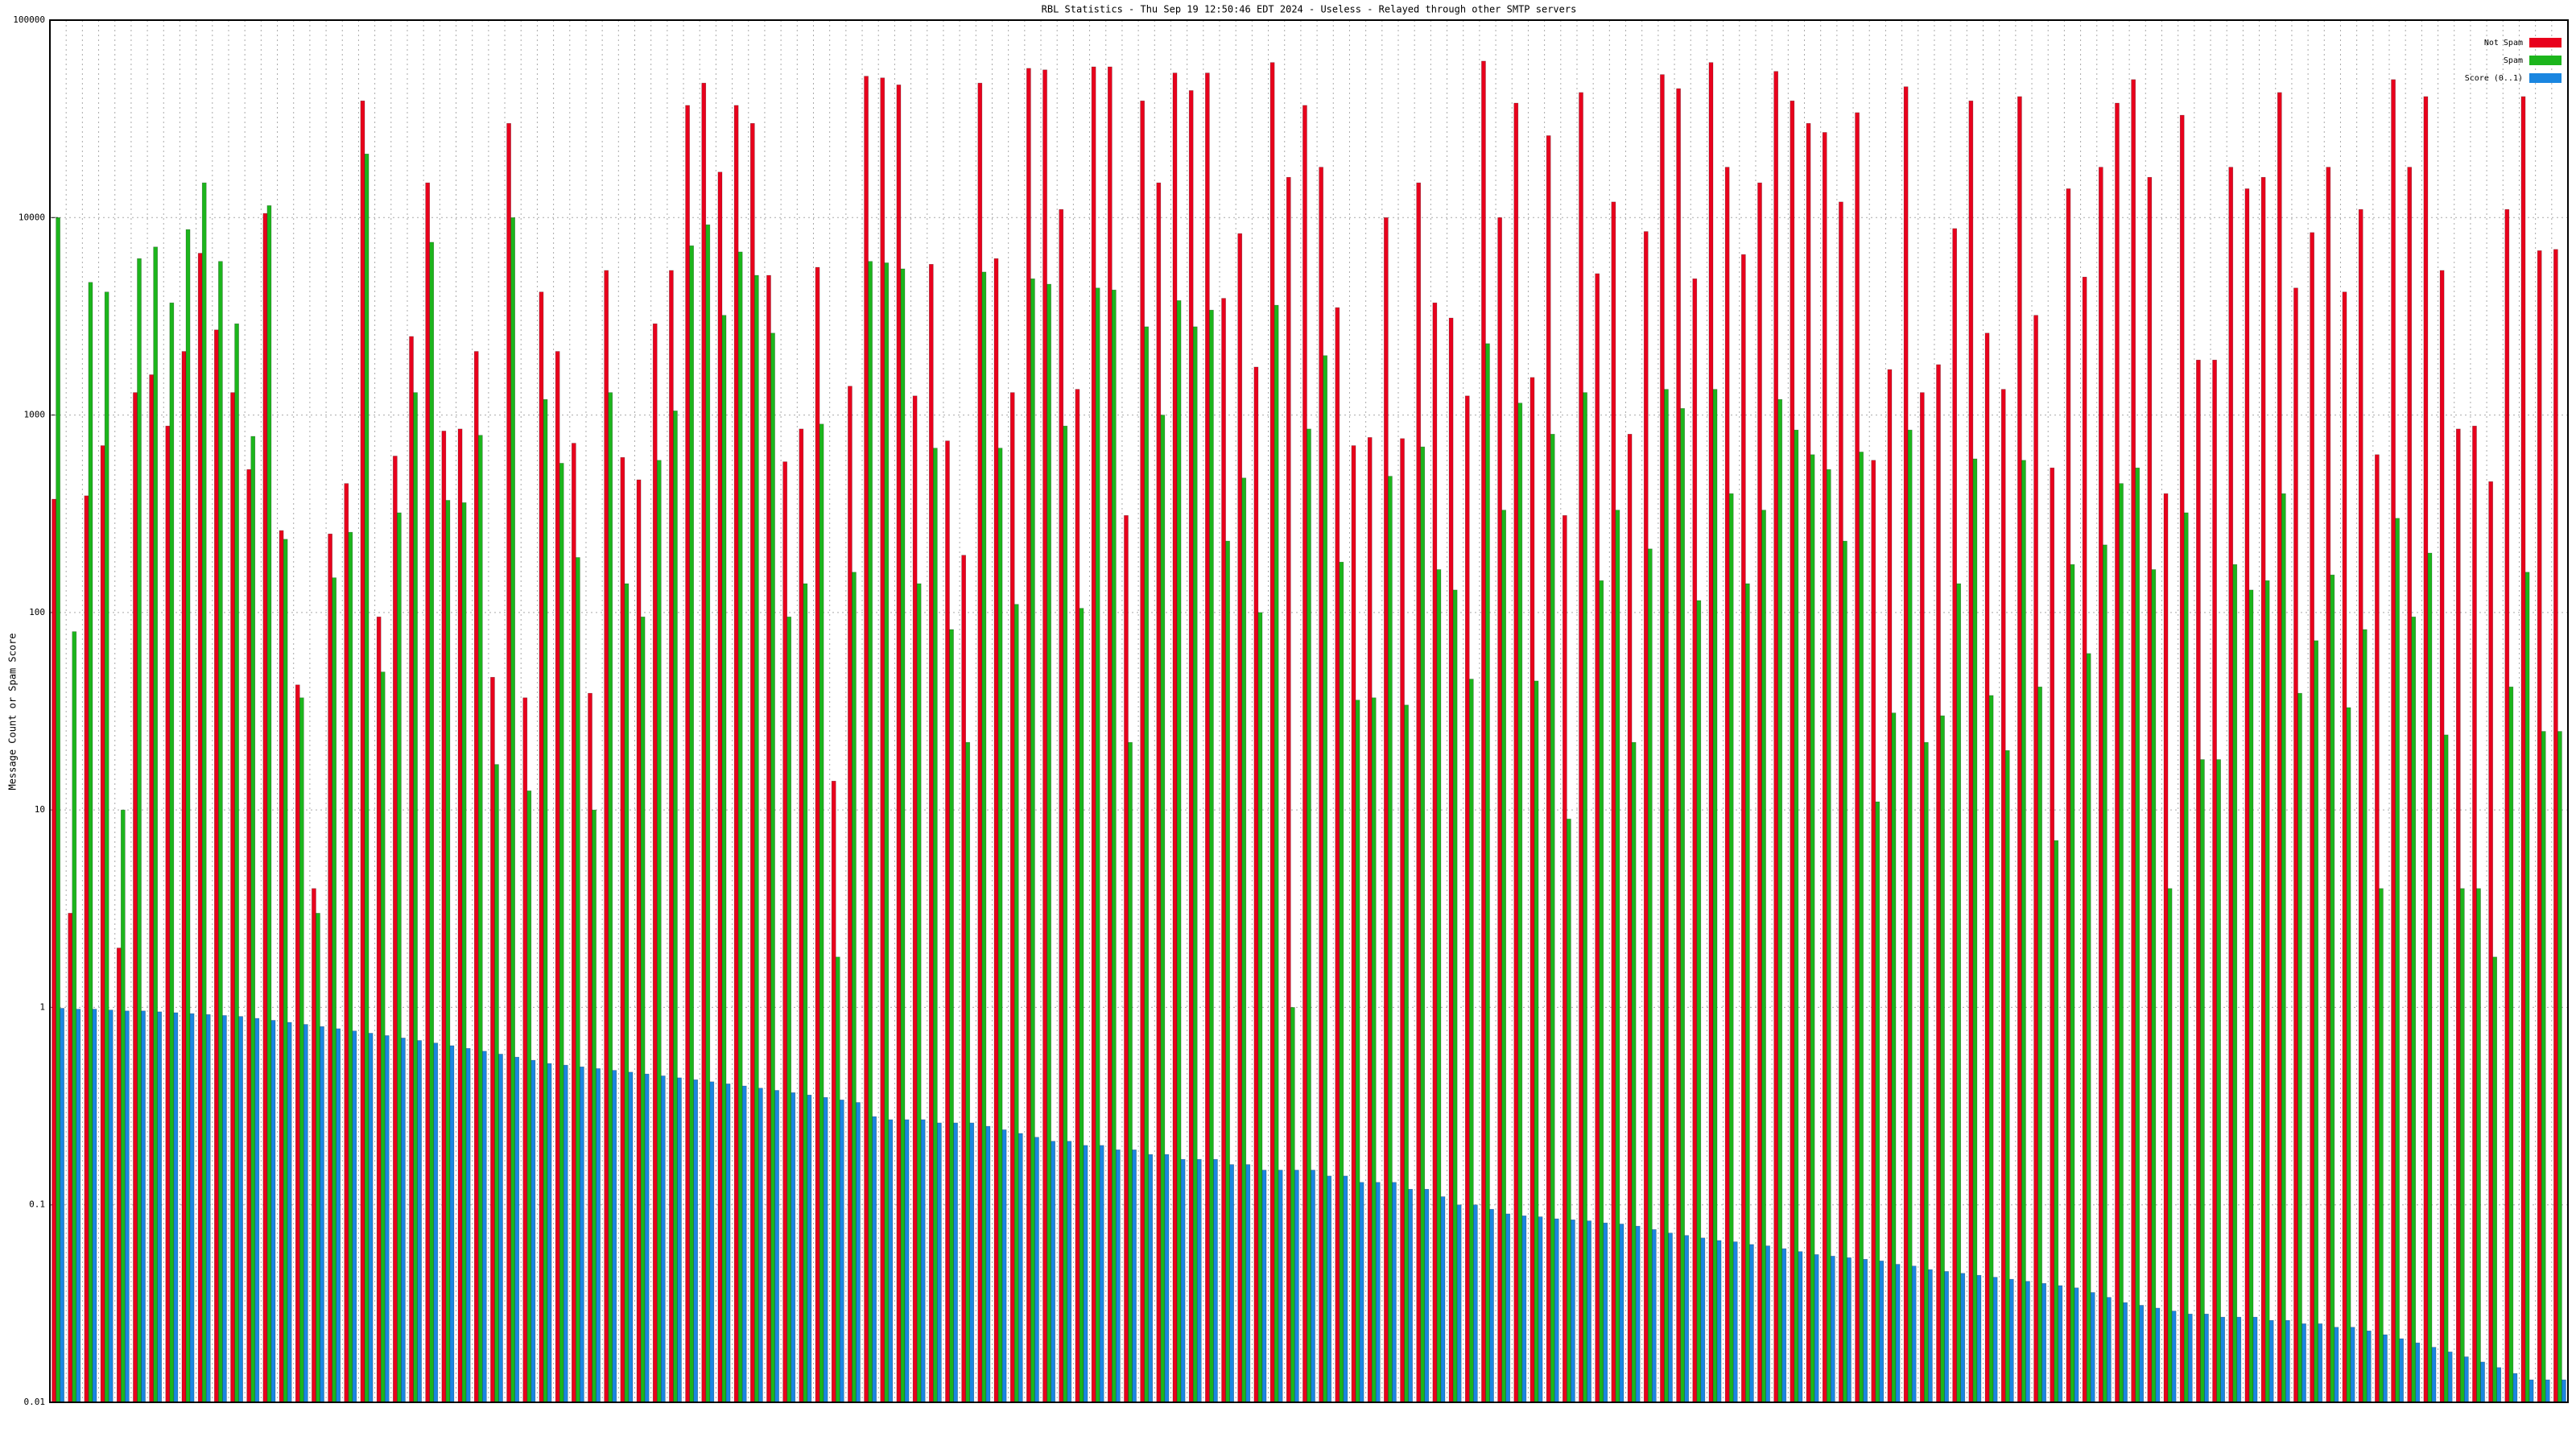  Describe the element at coordinates (2494, 78) in the screenshot. I see `legend-label: Score (0..1)` at that location.